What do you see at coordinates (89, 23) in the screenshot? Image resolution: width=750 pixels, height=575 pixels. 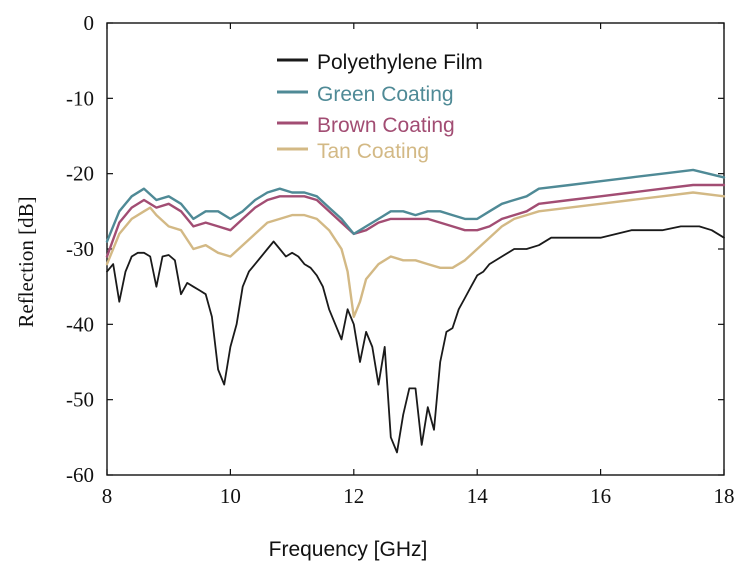 I see `y-tick-label: 0` at bounding box center [89, 23].